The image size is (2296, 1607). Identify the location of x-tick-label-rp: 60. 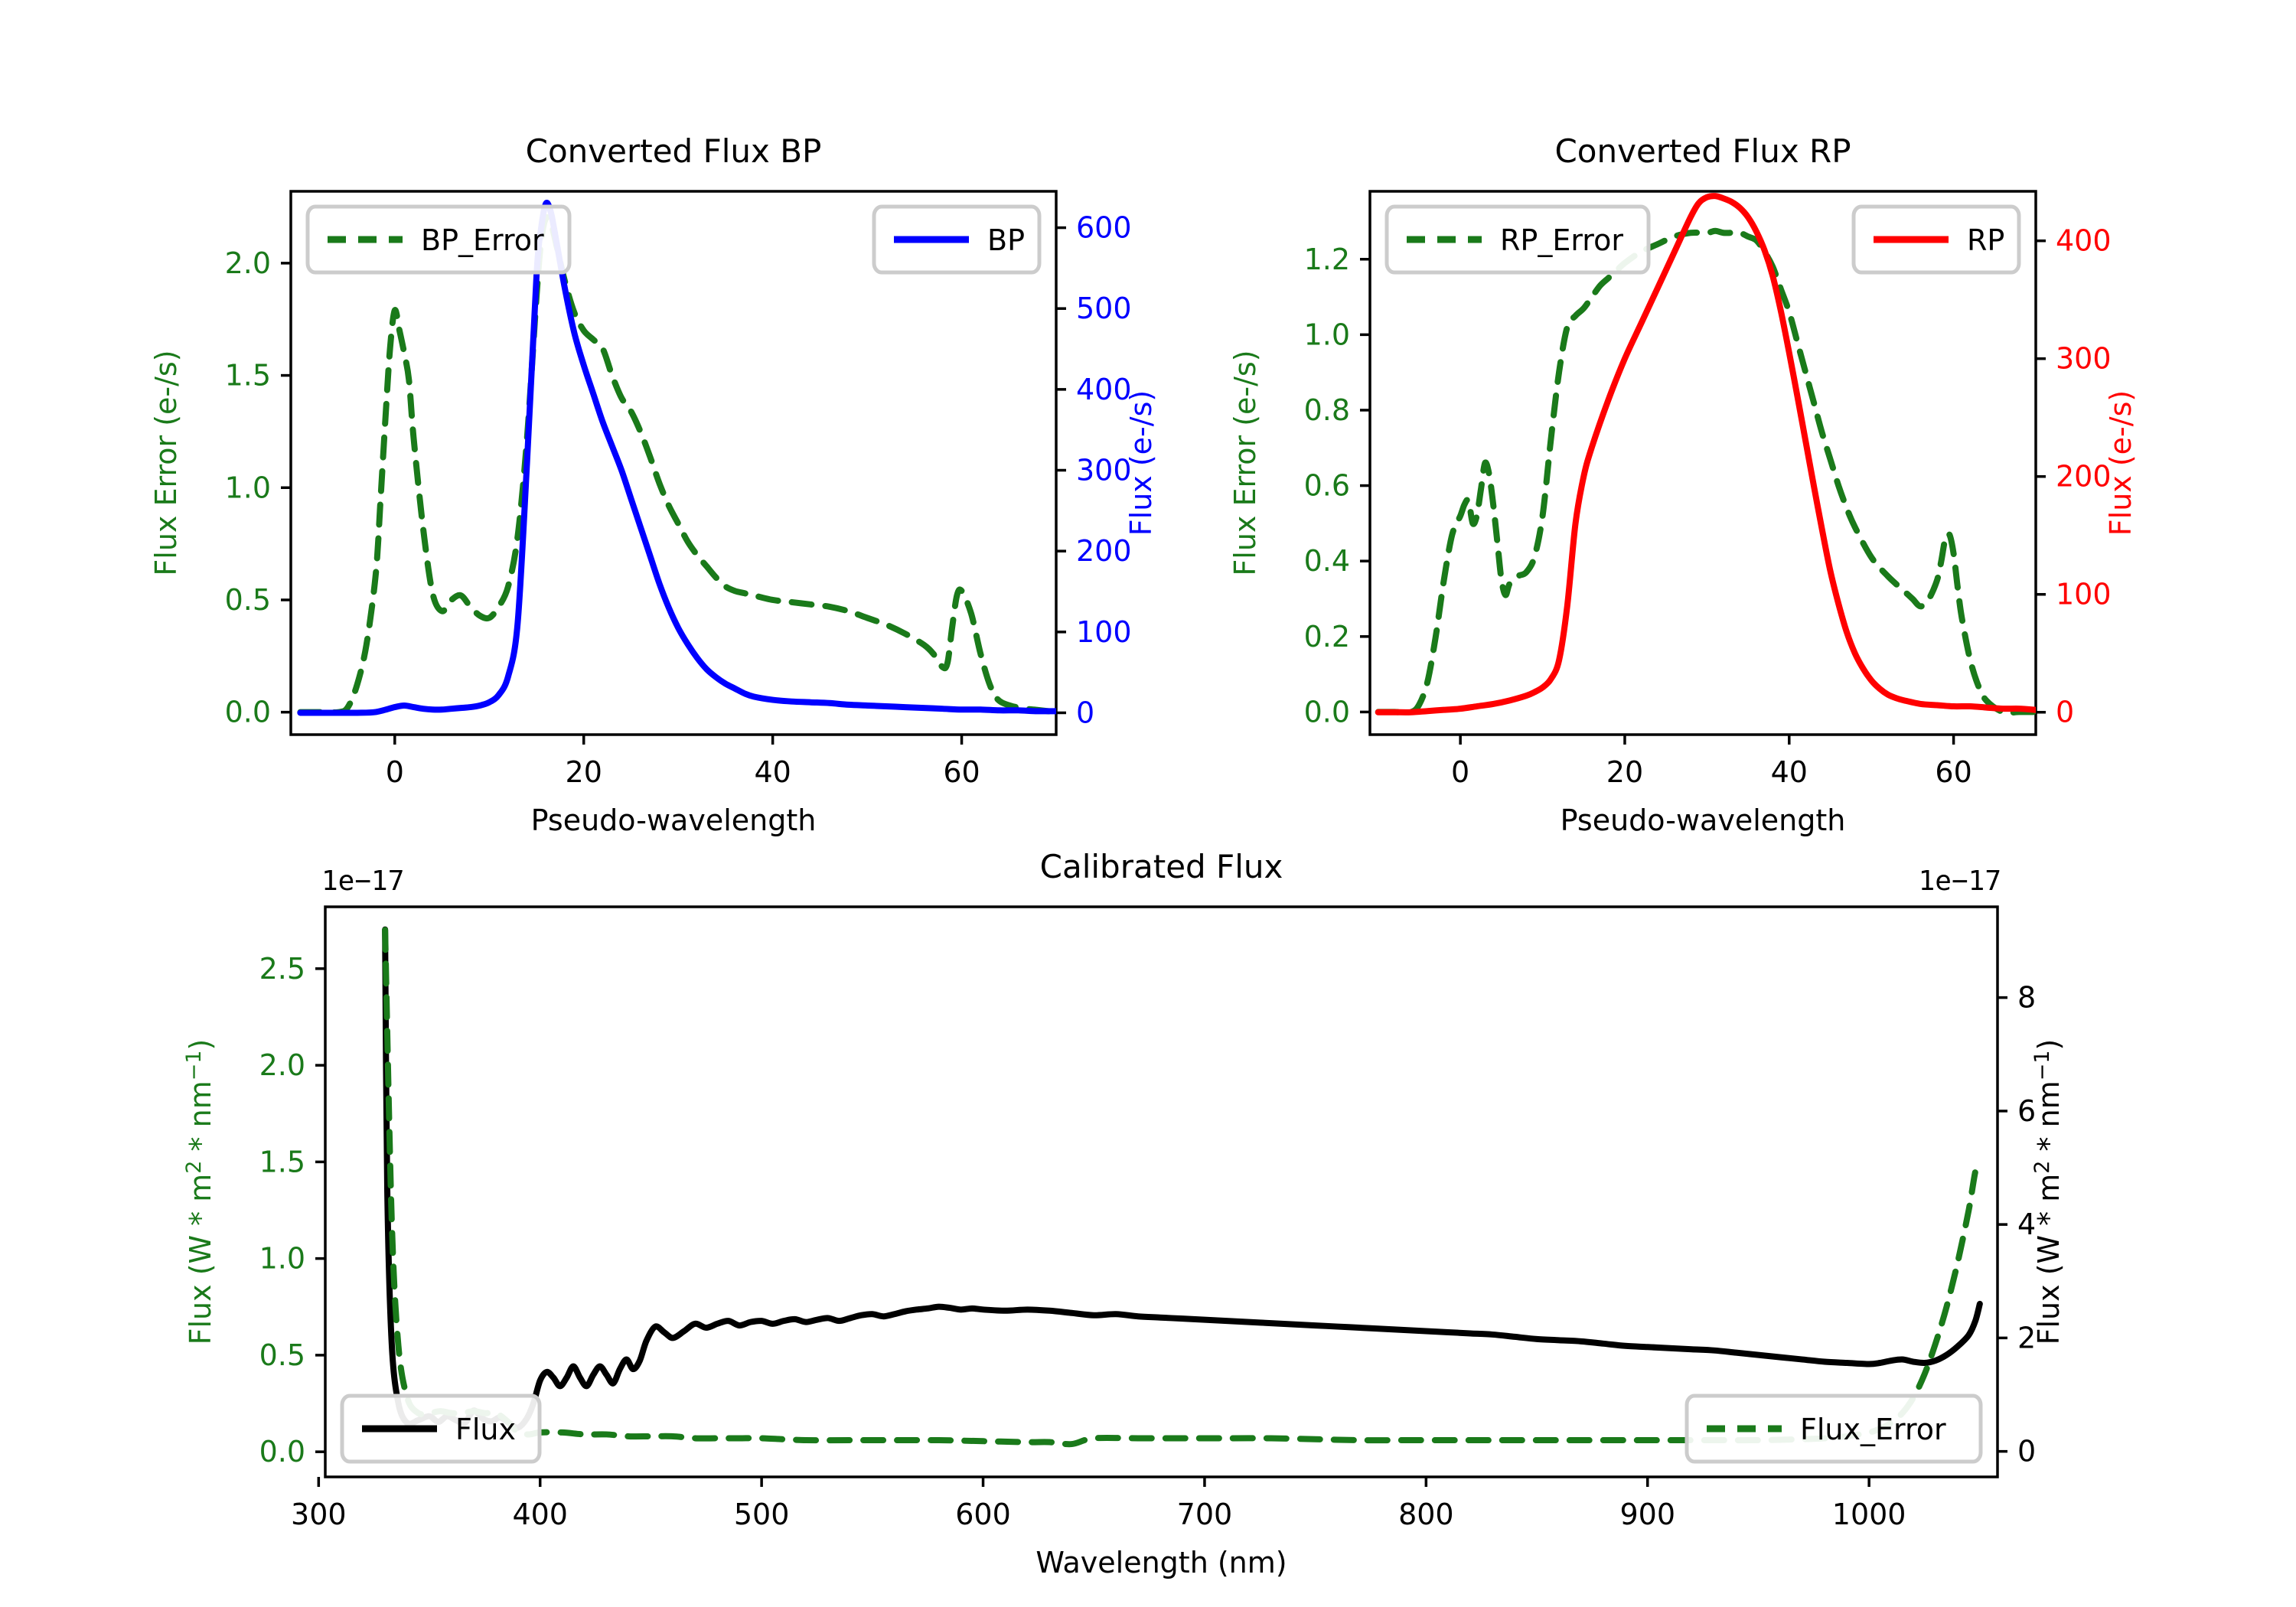
(1953, 772).